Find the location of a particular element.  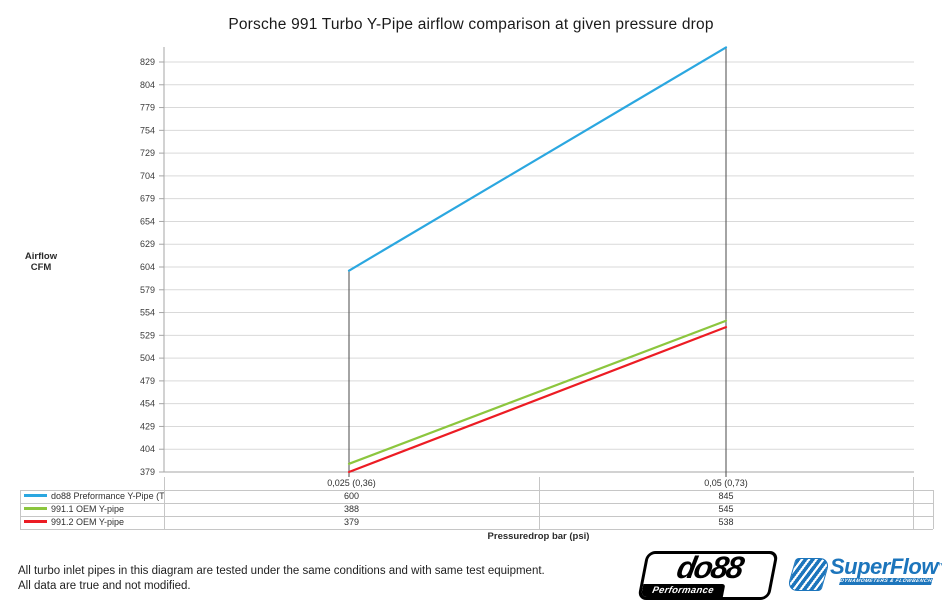

table-header-cell: 0,05 (0,73) is located at coordinates (726, 483).